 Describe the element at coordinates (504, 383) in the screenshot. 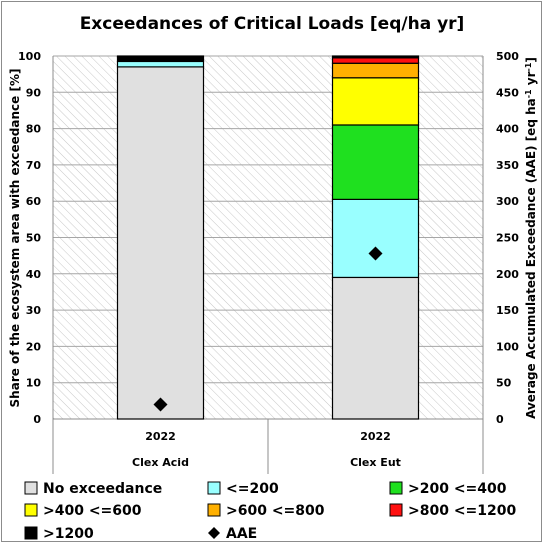

I see `y-tick-right-label: 50` at that location.